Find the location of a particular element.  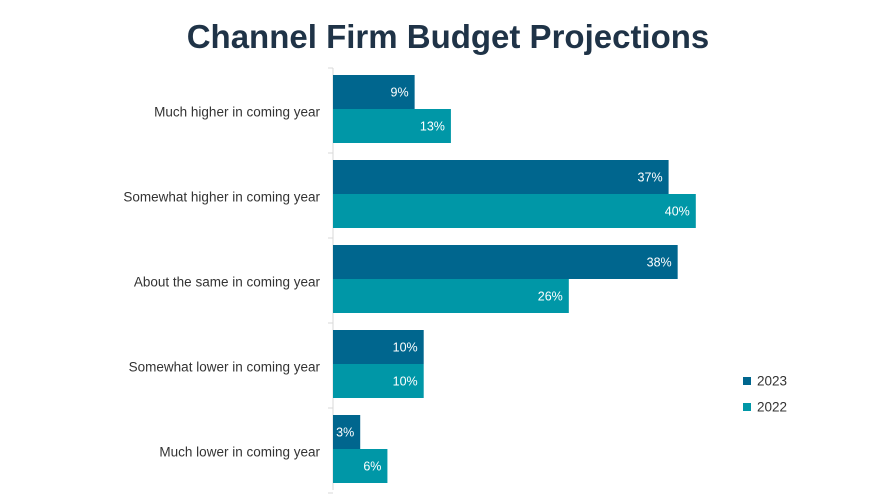

data-label: 40% is located at coordinates (677, 211).